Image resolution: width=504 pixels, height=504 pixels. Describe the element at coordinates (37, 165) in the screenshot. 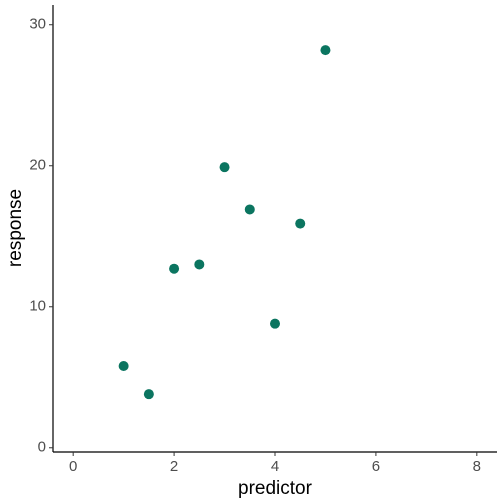

I see `y-tick-label: 20` at that location.